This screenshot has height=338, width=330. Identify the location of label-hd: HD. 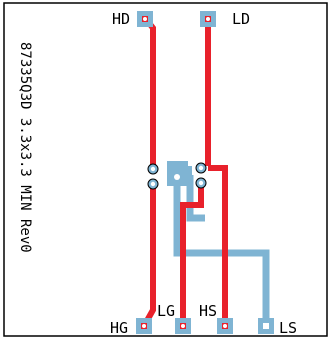
(121, 19).